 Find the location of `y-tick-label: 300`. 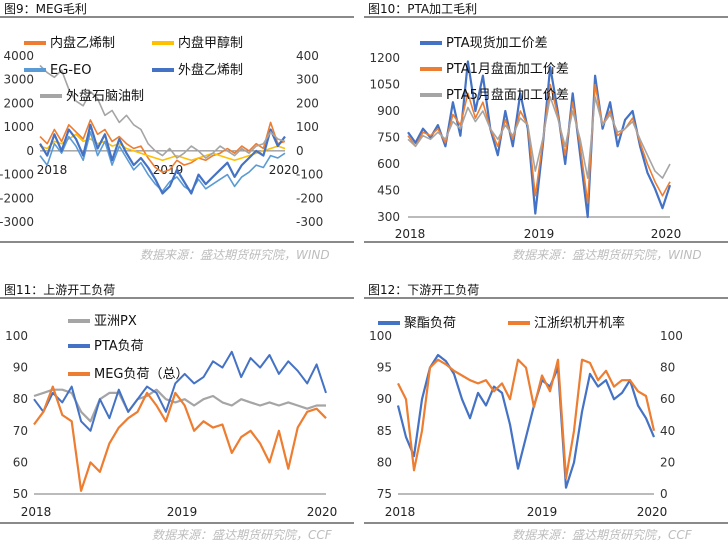

y-tick-label: 300 is located at coordinates (388, 217).